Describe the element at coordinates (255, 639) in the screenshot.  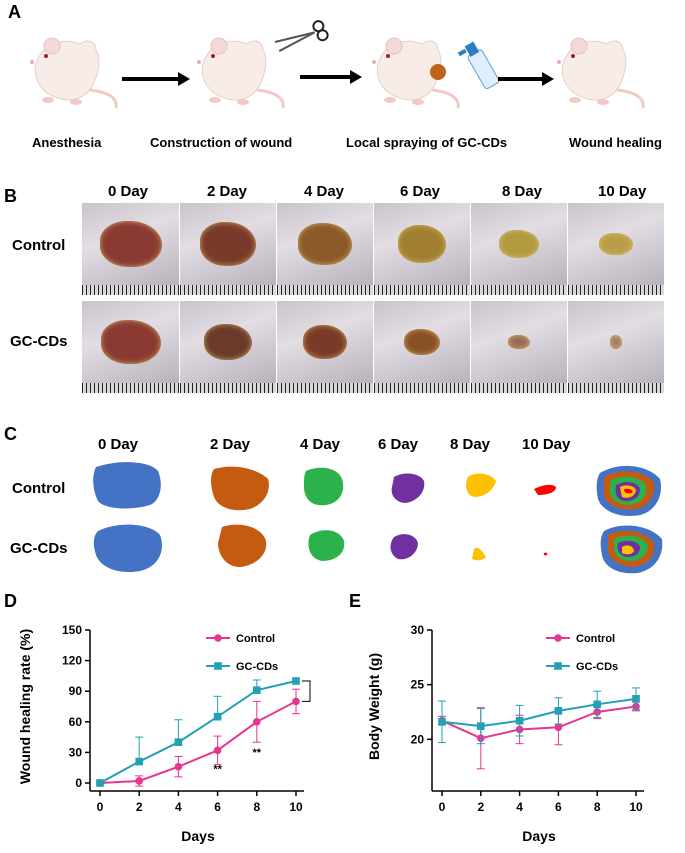
I see `legend-label: Control` at that location.